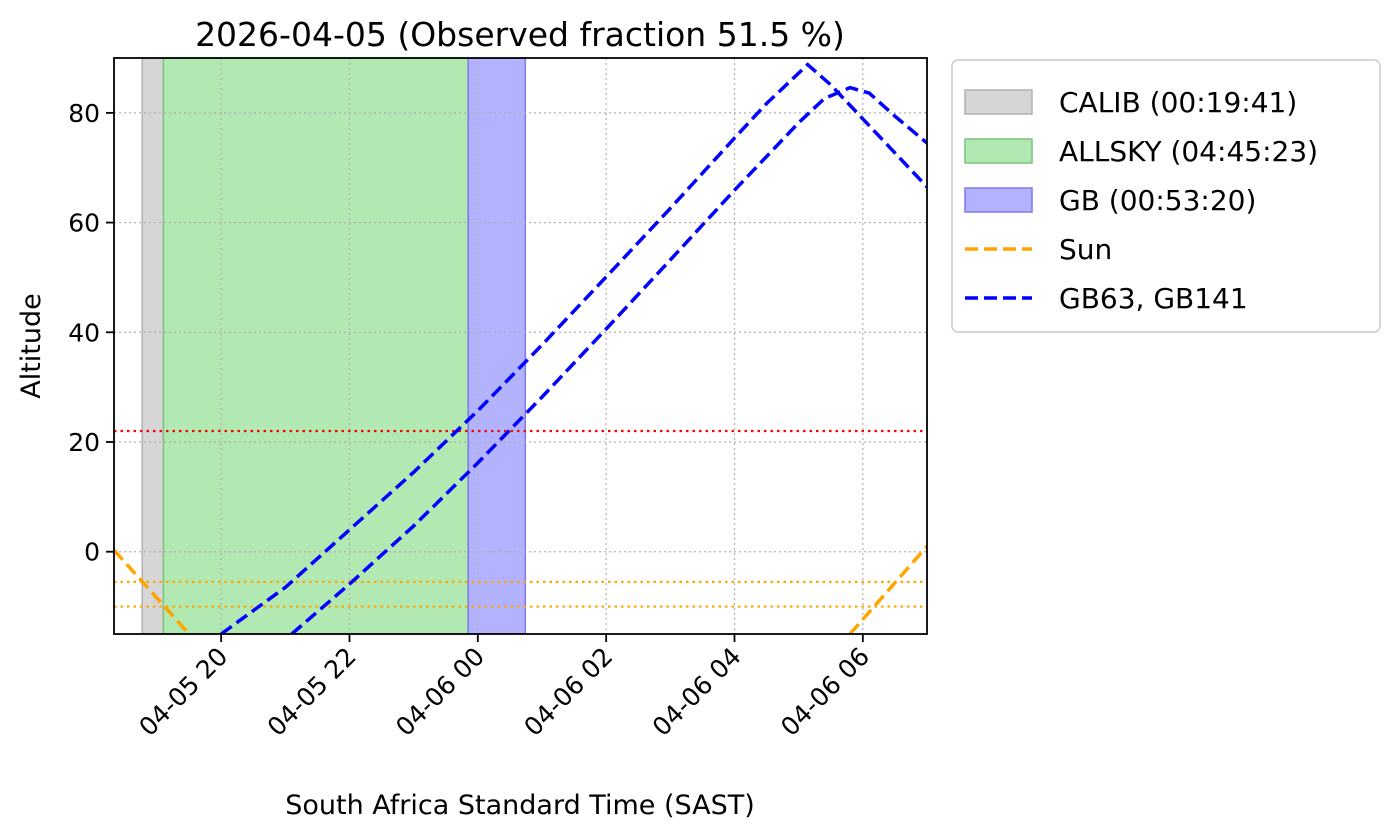 This screenshot has width=1395, height=840. I want to click on legend-label: ALLSKY (04:45:23), so click(1188, 151).